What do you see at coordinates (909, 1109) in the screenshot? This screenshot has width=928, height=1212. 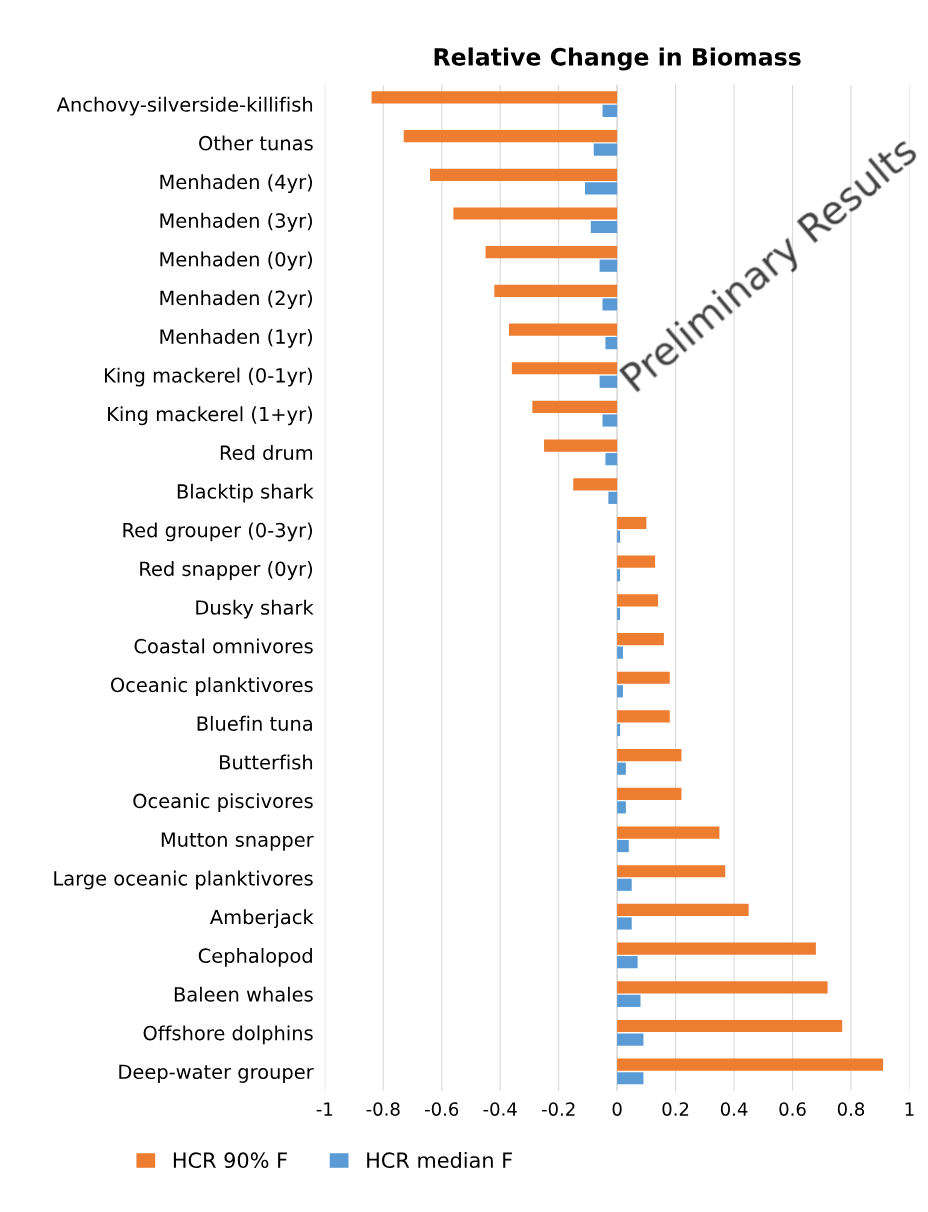 I see `x-tick-label: 1` at bounding box center [909, 1109].